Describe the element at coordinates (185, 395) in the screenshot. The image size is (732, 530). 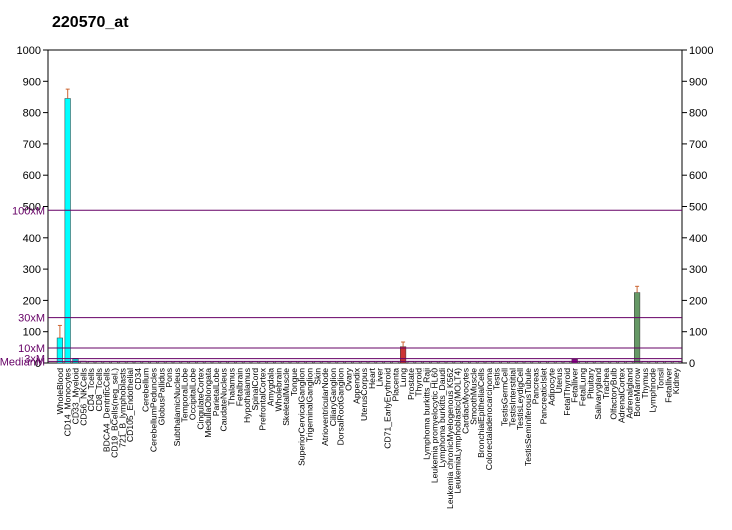
I see `category-label: TemporalLobe` at that location.